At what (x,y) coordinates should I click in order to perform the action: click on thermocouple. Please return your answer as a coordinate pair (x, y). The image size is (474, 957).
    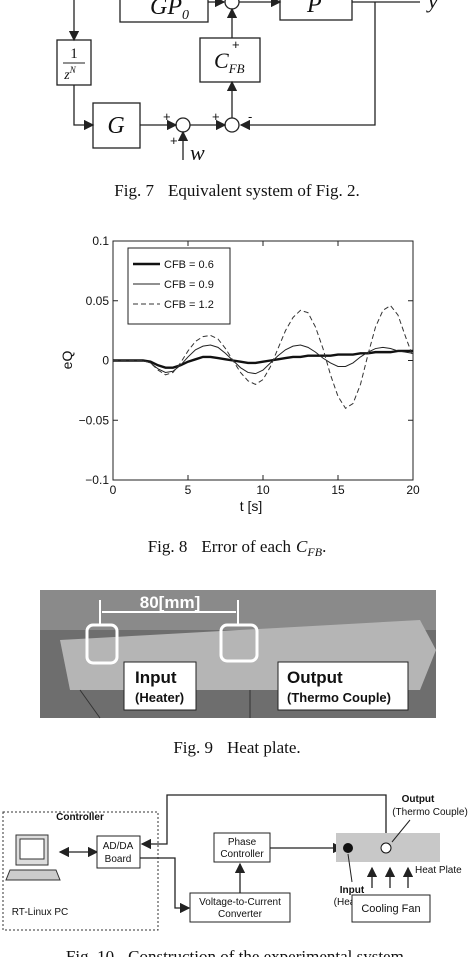
    Looking at the image, I should click on (386, 848).